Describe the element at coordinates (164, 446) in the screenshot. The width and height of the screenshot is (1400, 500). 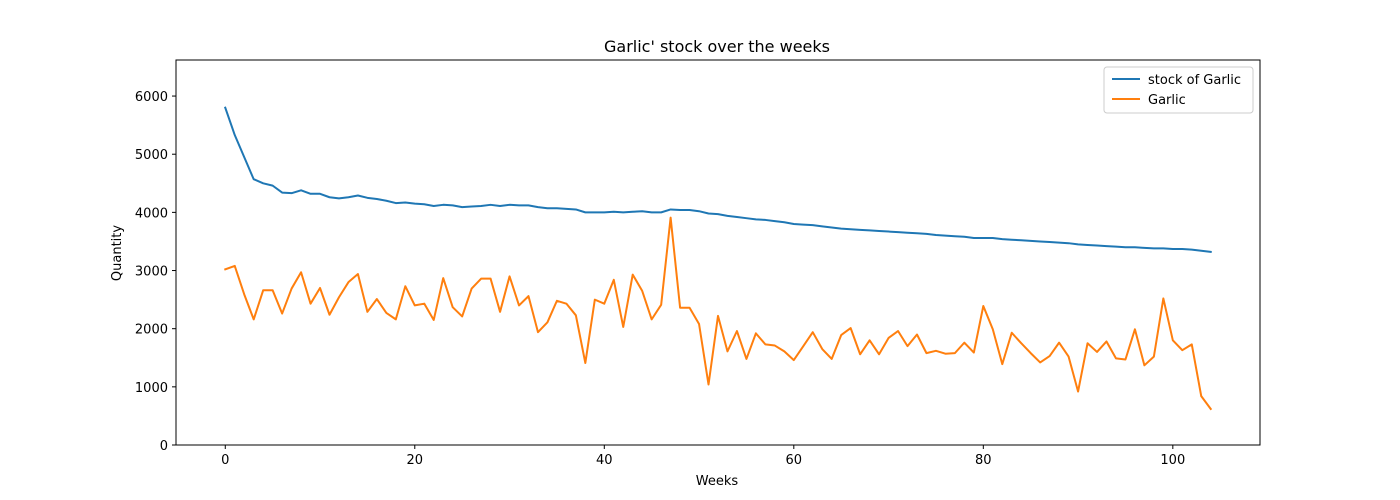
I see `y-tick-label: 0` at that location.